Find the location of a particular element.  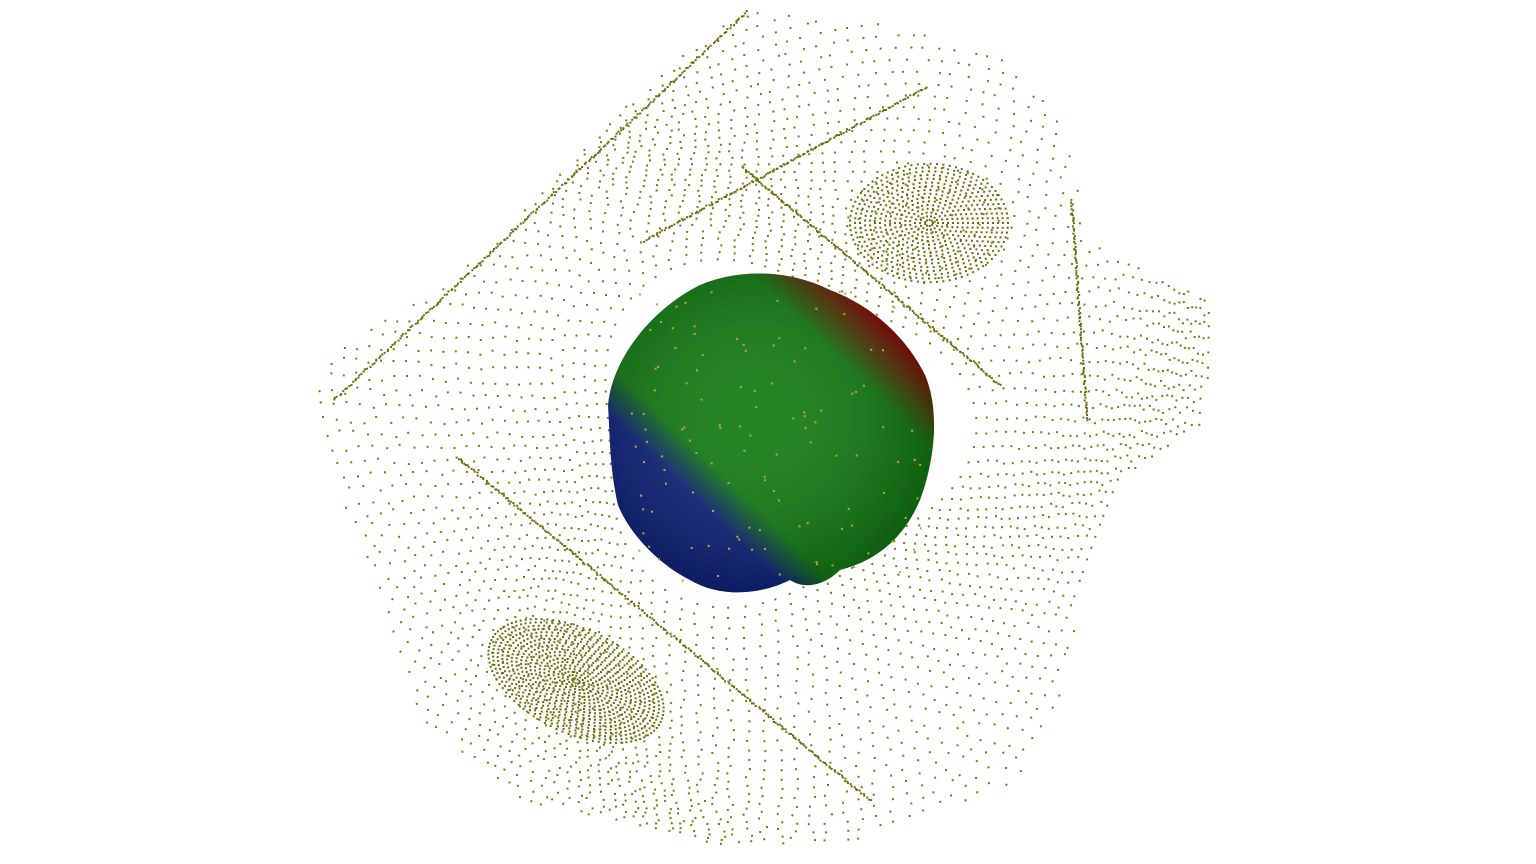

segmented-mesh-object is located at coordinates (771, 433).